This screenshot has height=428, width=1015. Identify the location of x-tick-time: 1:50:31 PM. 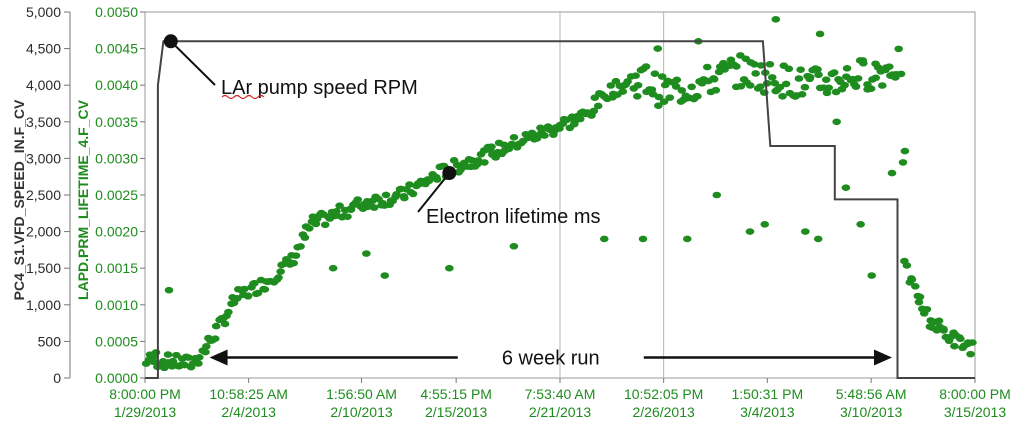
(768, 394).